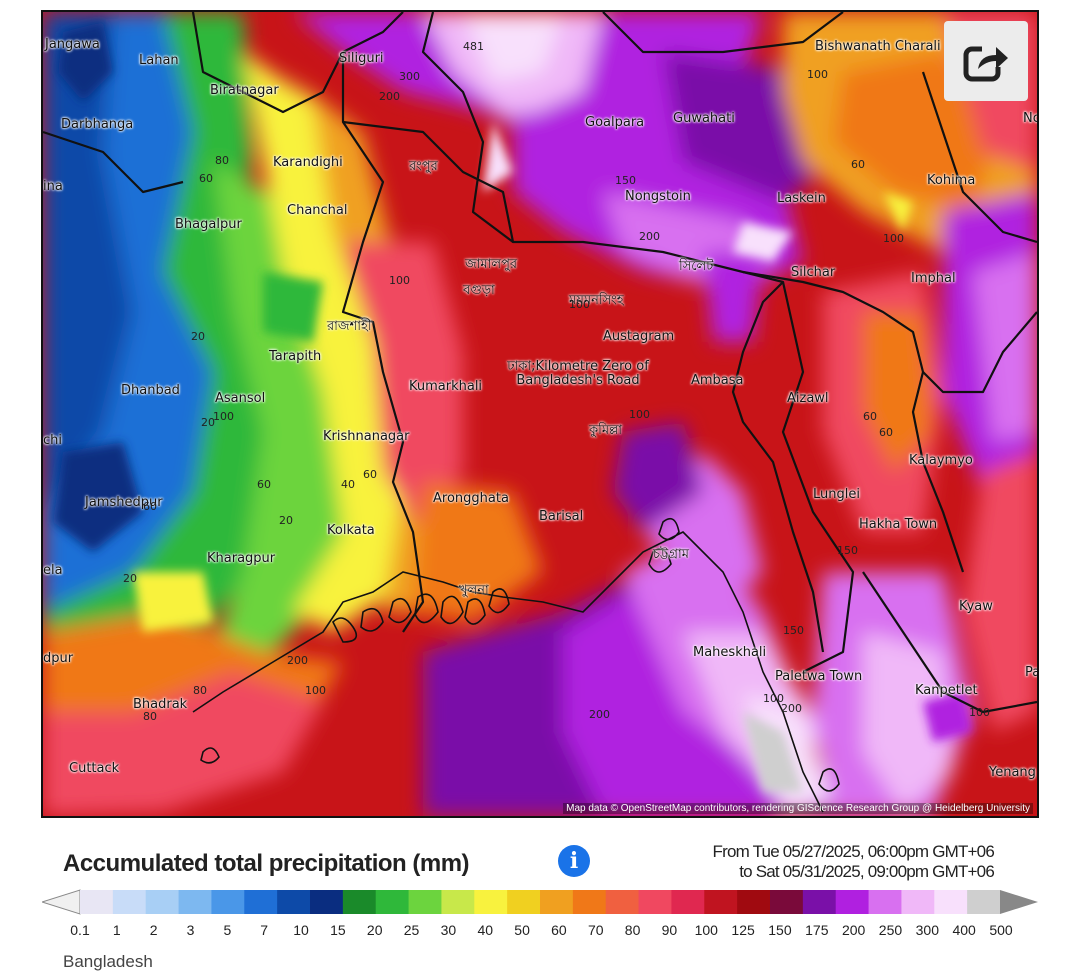  What do you see at coordinates (190, 930) in the screenshot?
I see `scale-tick-label: 3` at bounding box center [190, 930].